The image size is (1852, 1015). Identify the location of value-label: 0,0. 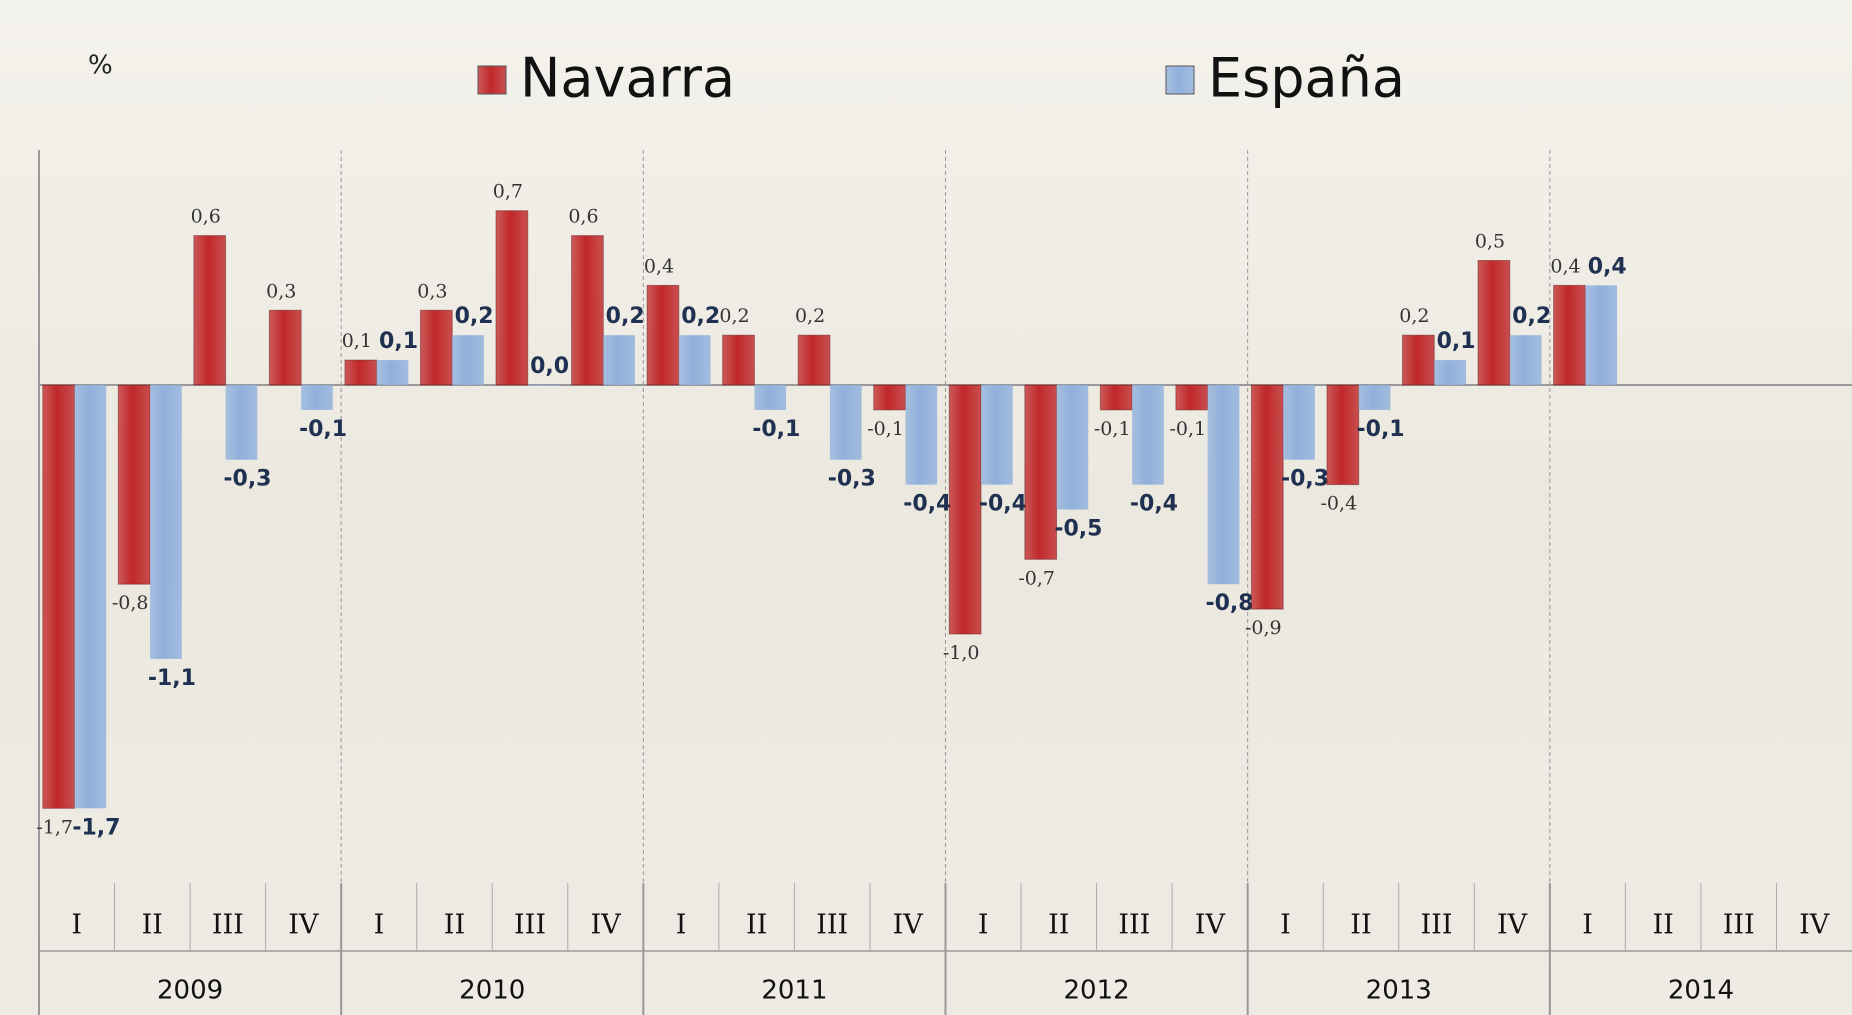
(549, 366).